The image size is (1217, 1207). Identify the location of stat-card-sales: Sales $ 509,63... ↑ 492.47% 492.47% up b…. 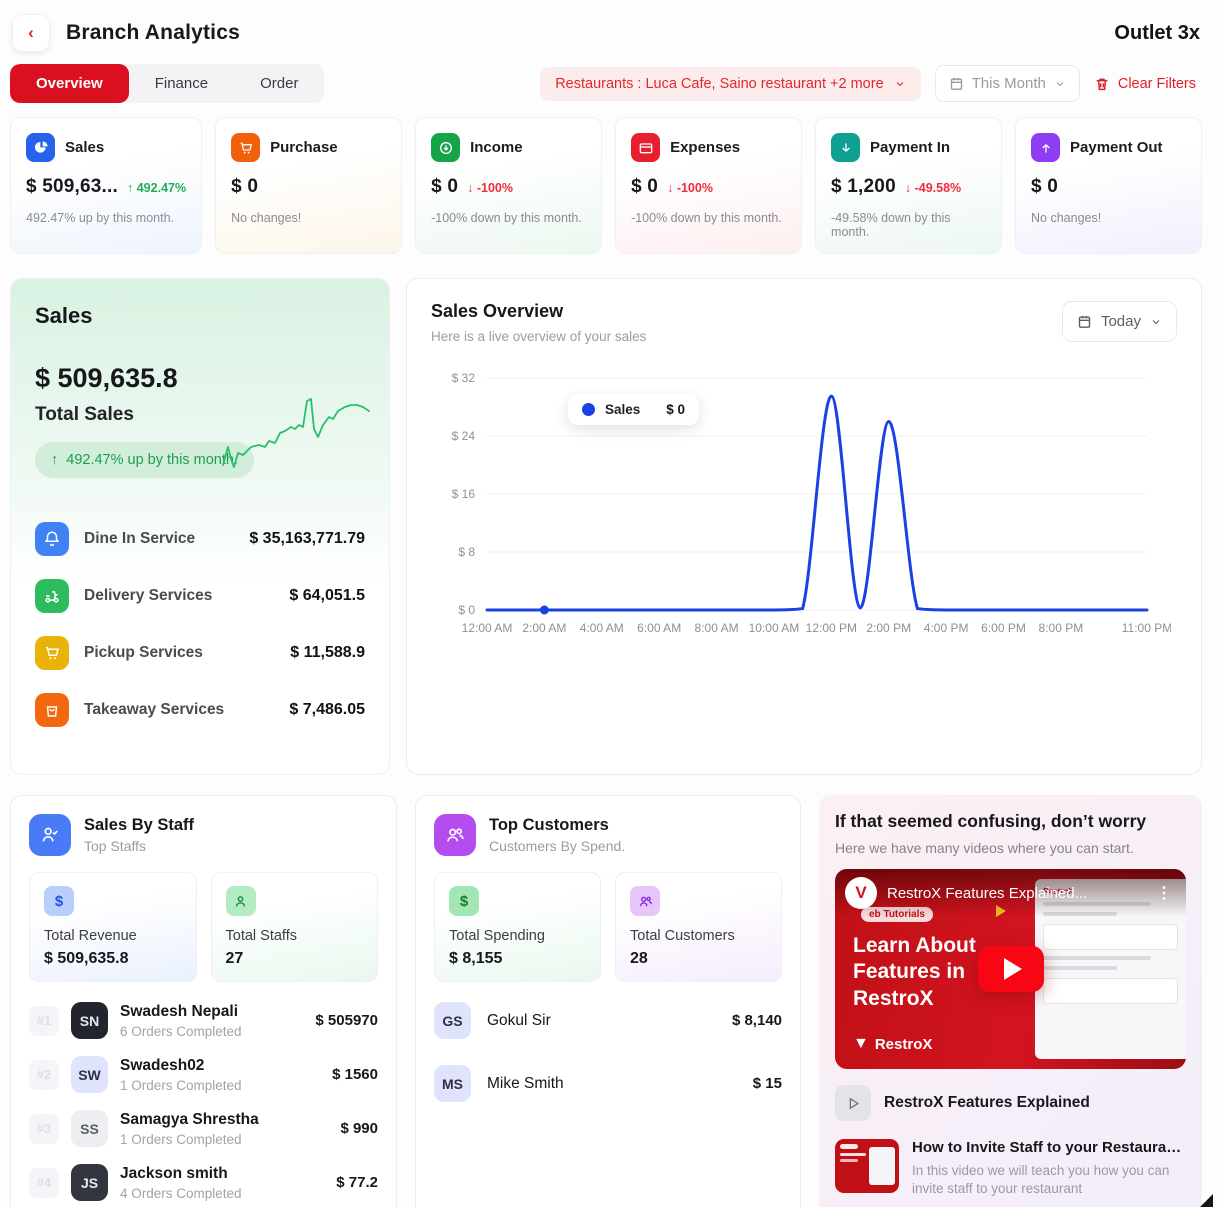
(106, 185).